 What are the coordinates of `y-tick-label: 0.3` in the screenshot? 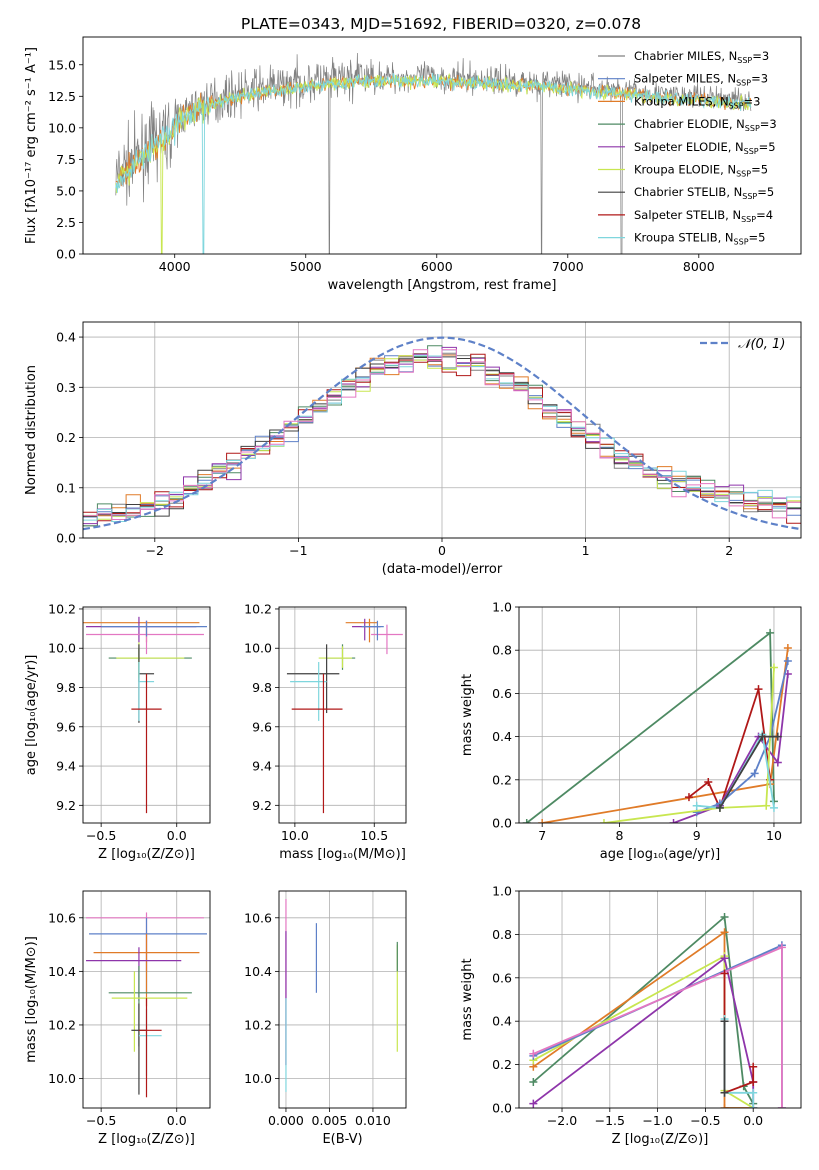 It's located at (66, 387).